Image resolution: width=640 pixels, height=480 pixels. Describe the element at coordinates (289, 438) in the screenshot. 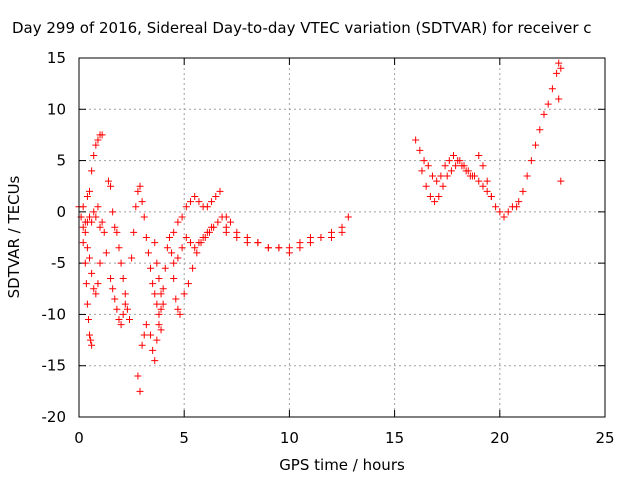

I see `x-tick-label: 10` at that location.